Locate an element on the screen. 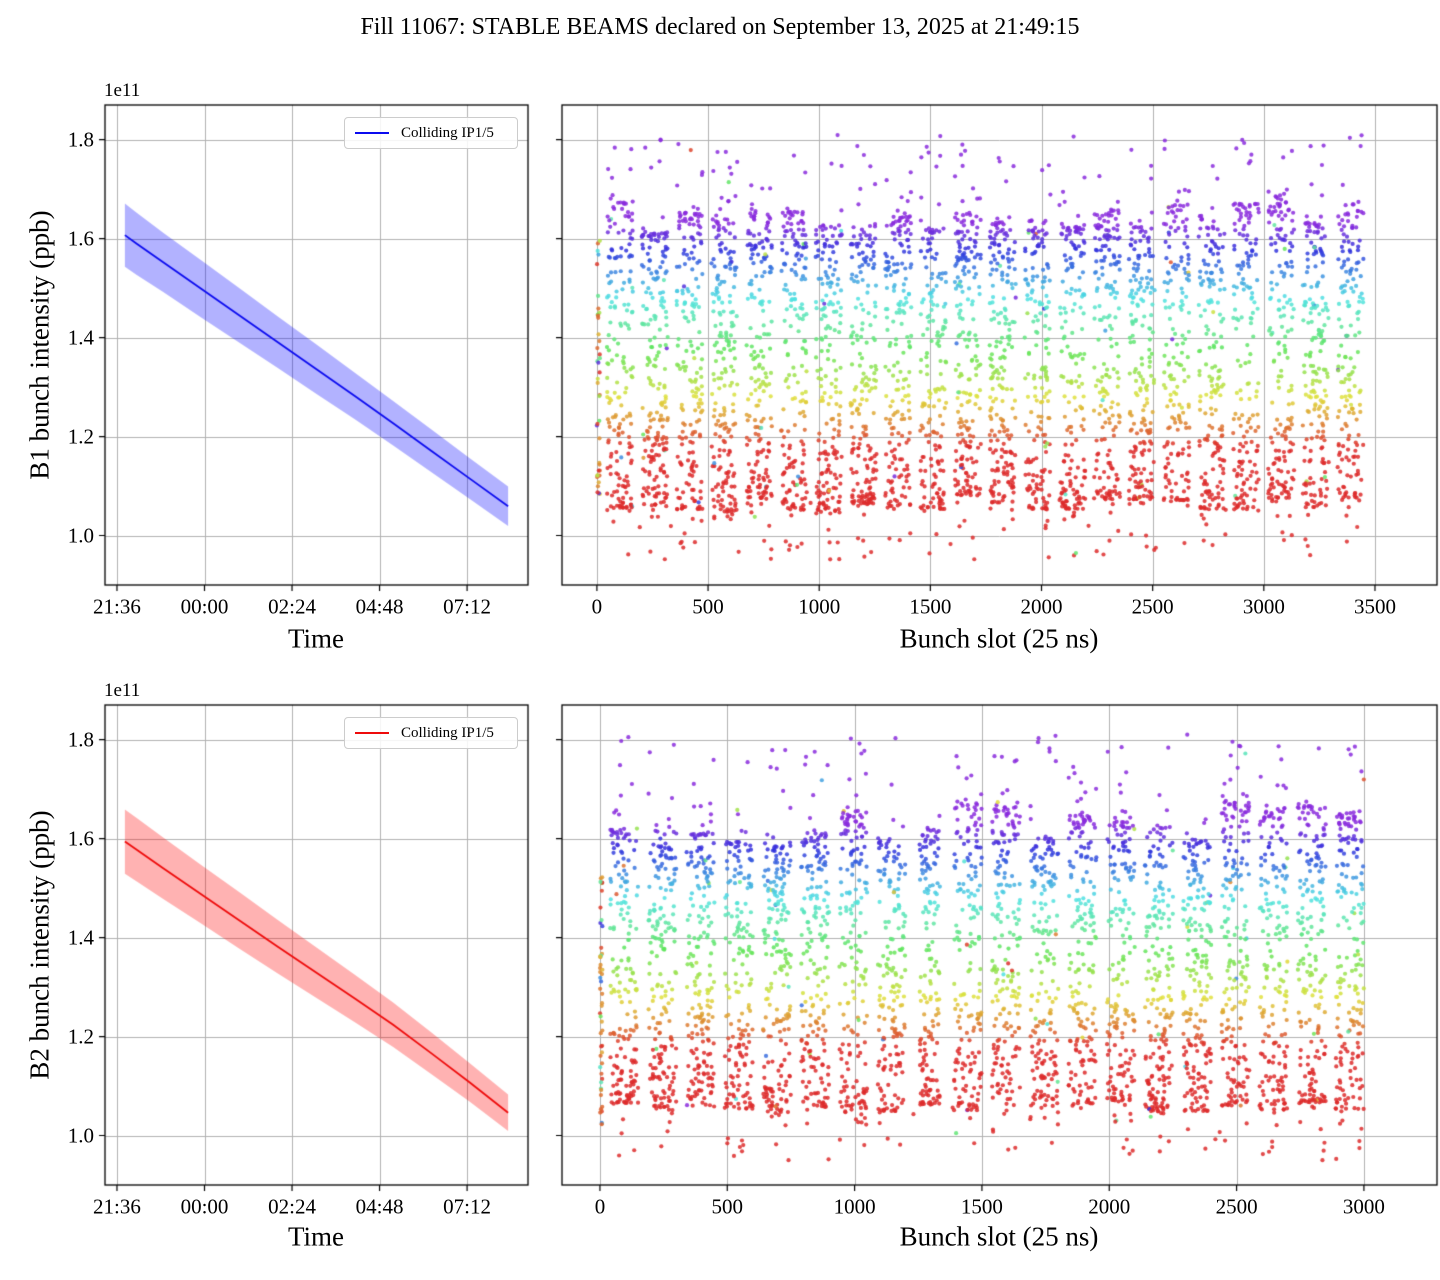 This screenshot has width=1440, height=1280. legend-b2: Colliding IP1/5 is located at coordinates (431, 733).